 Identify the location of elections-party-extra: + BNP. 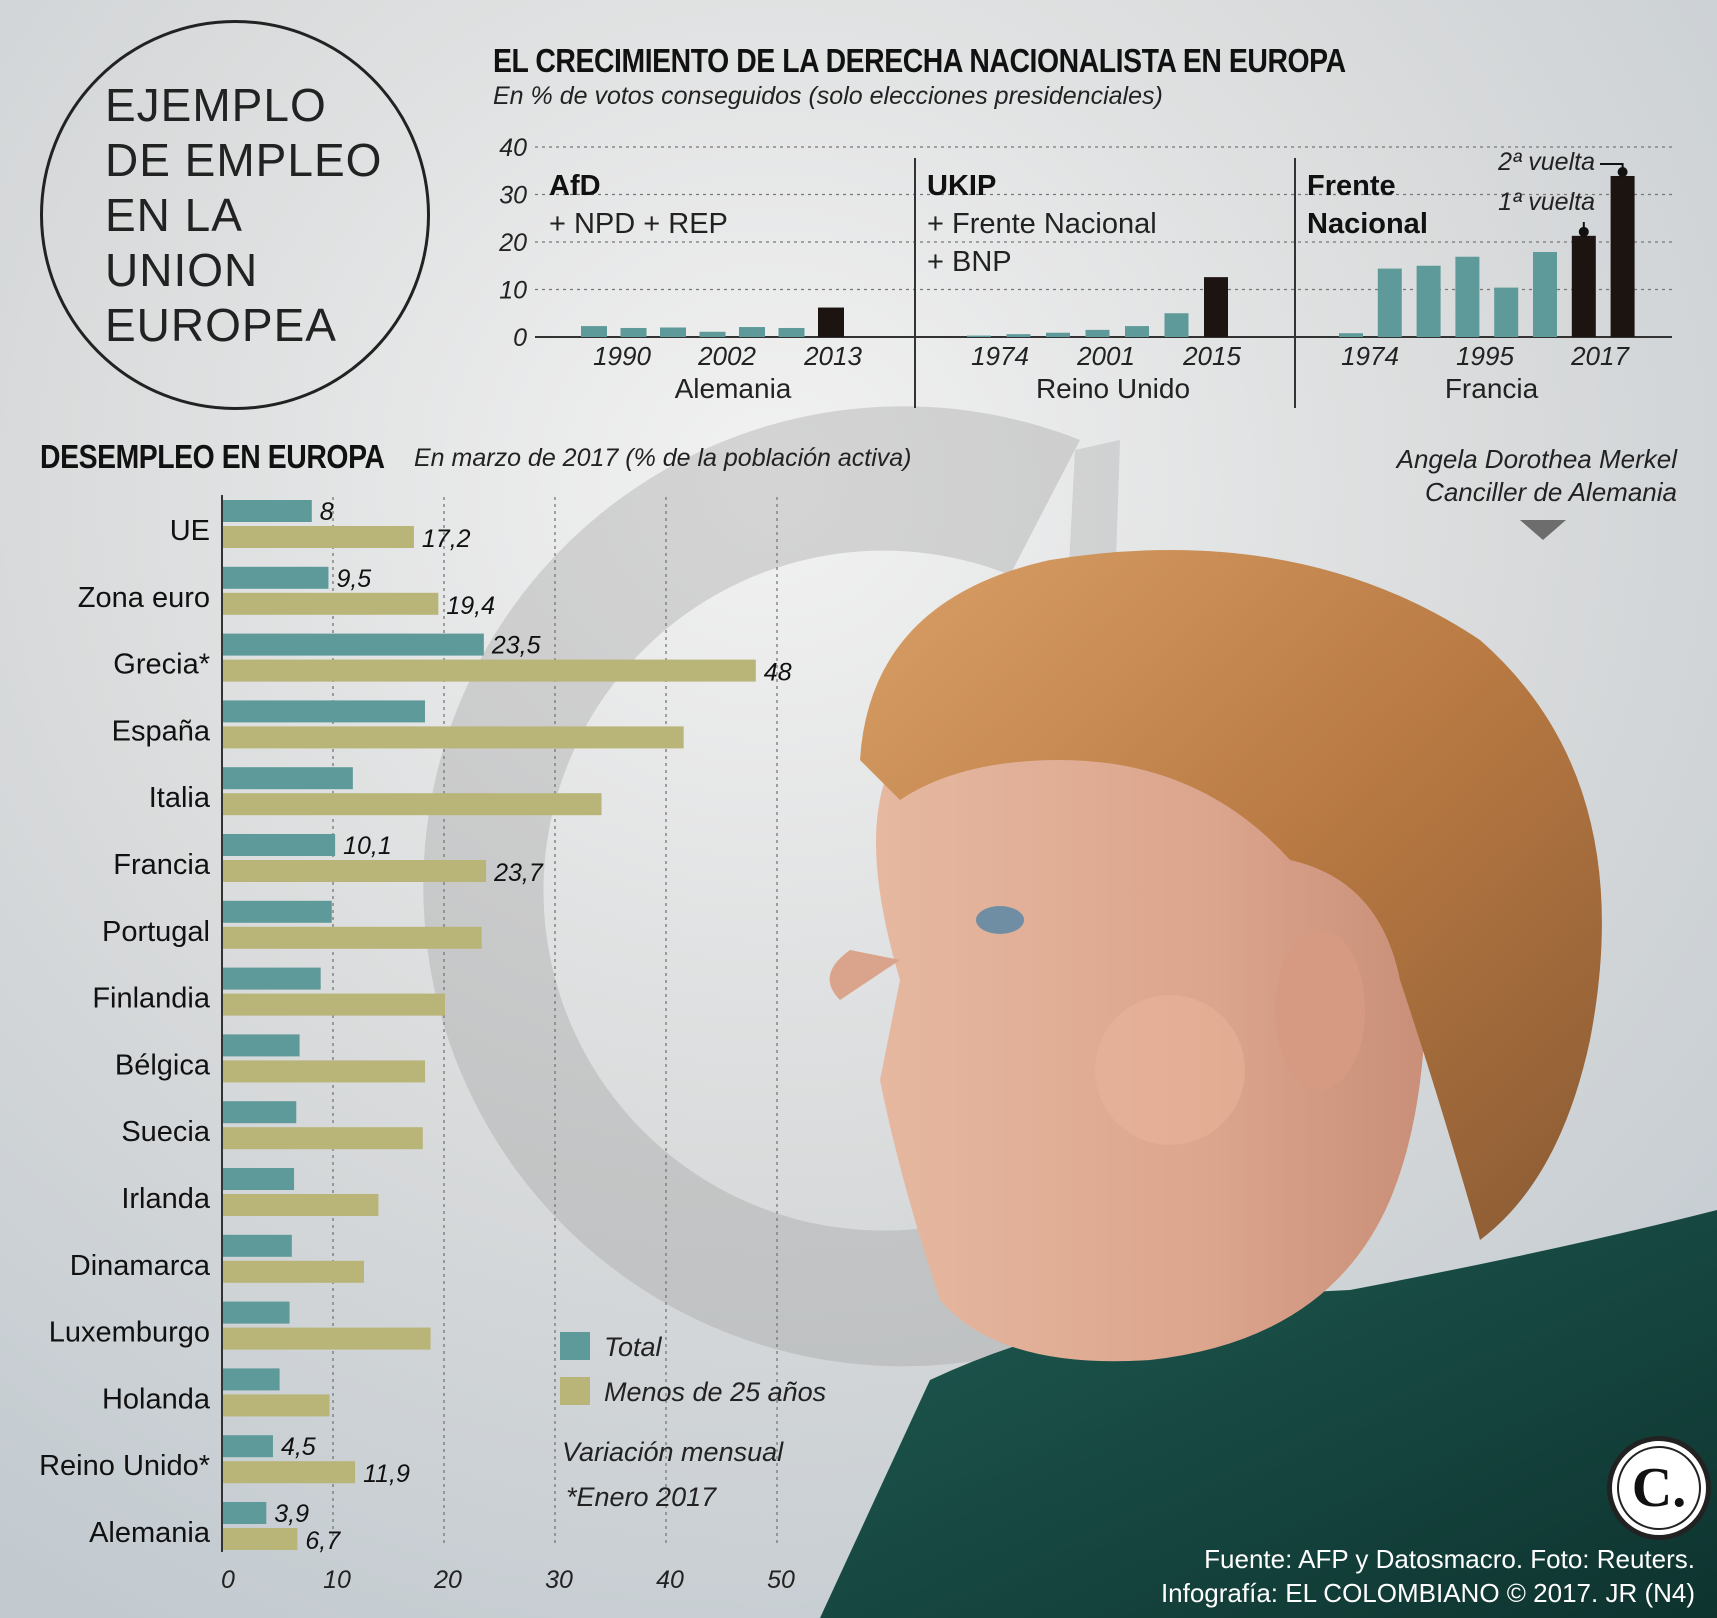
(969, 262).